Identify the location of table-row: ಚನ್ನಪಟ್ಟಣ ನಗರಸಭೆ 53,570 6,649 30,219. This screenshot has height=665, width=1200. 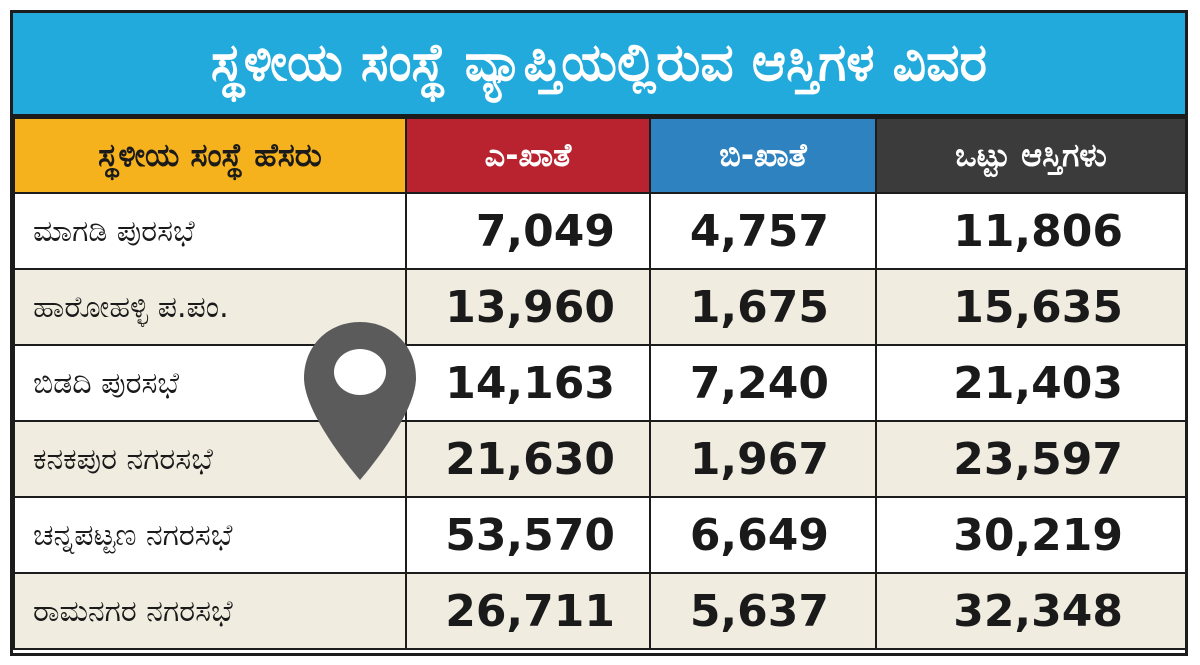
(600, 535).